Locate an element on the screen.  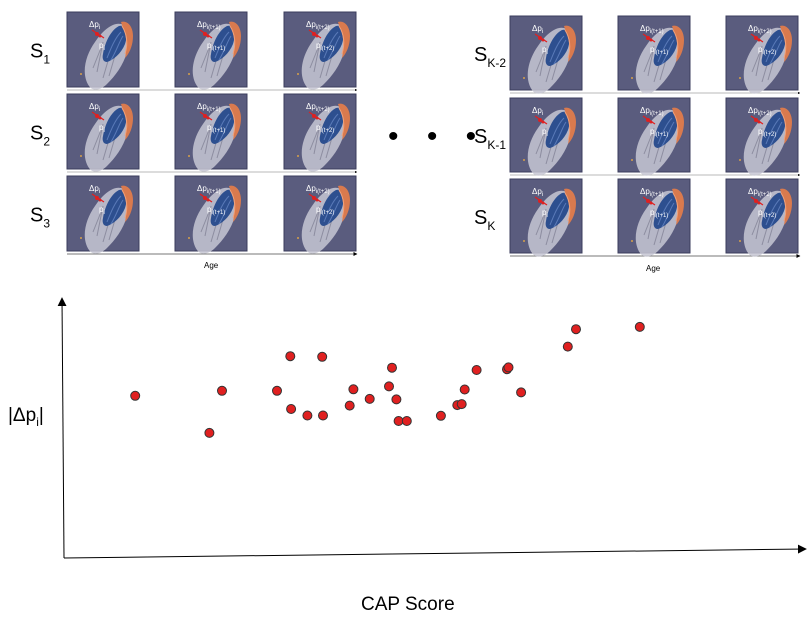
subject-label: S1 is located at coordinates (40, 54).